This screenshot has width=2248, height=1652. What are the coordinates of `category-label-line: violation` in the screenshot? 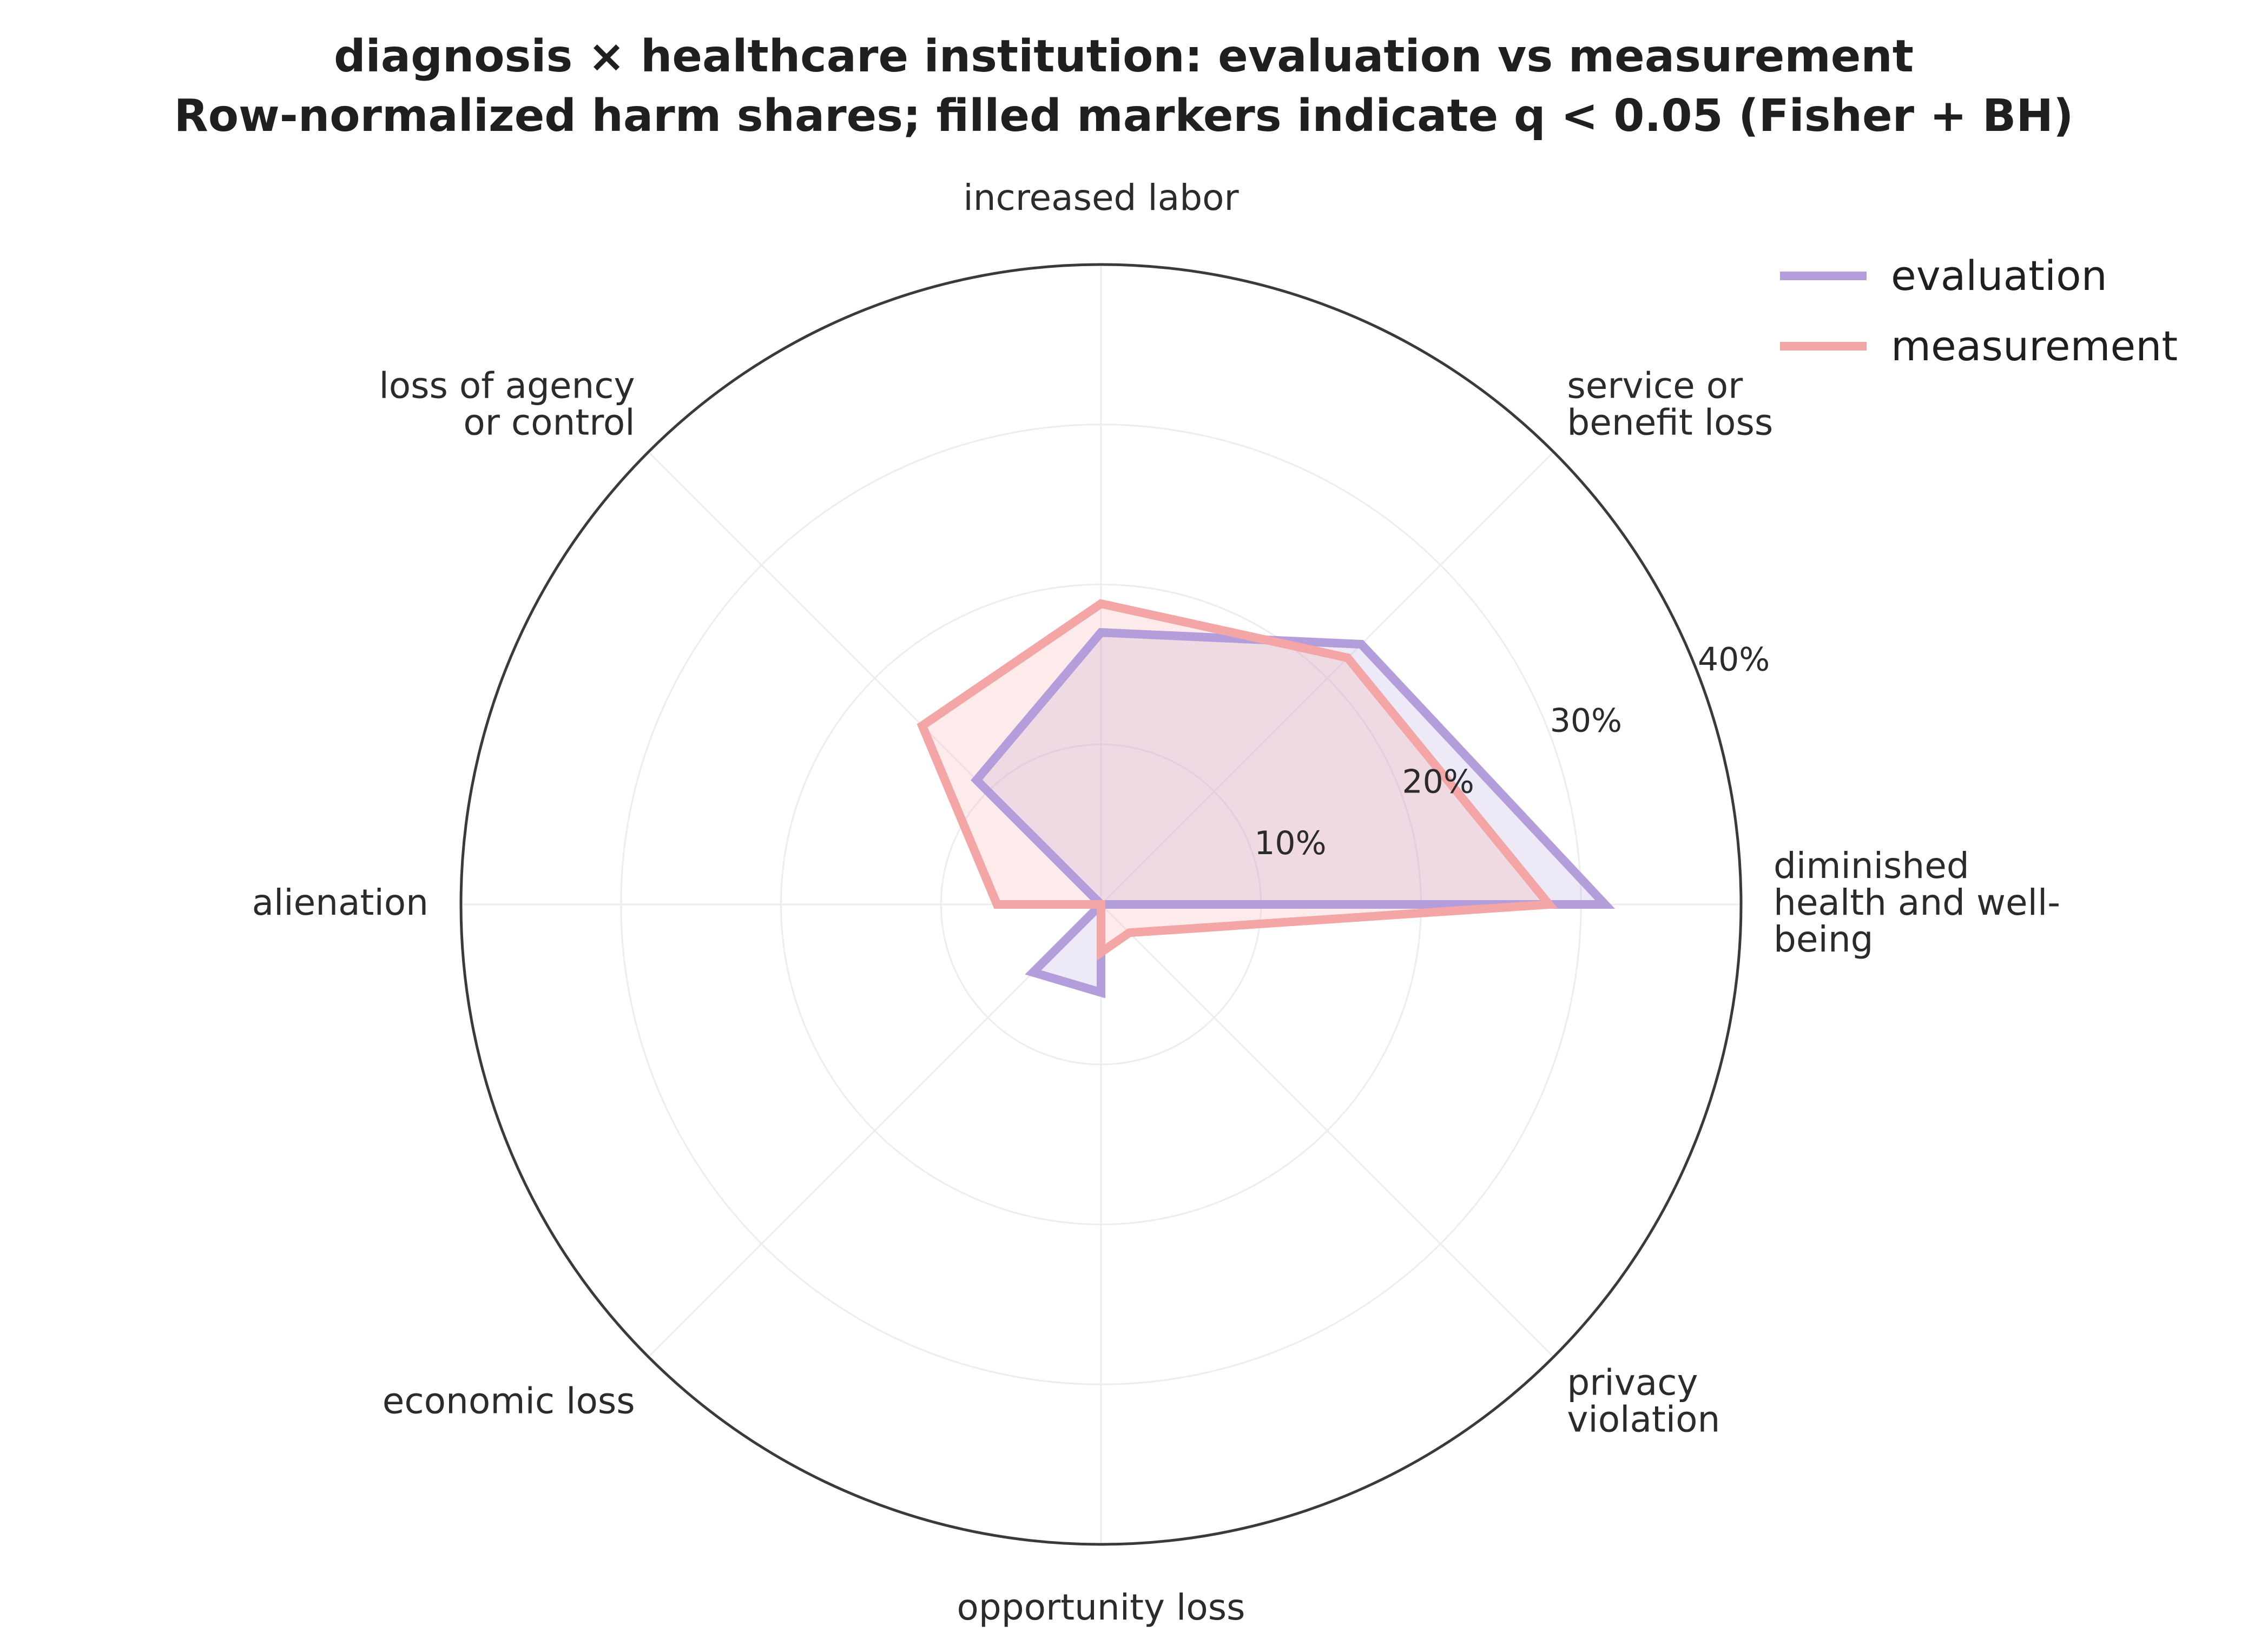 It's located at (1643, 1419).